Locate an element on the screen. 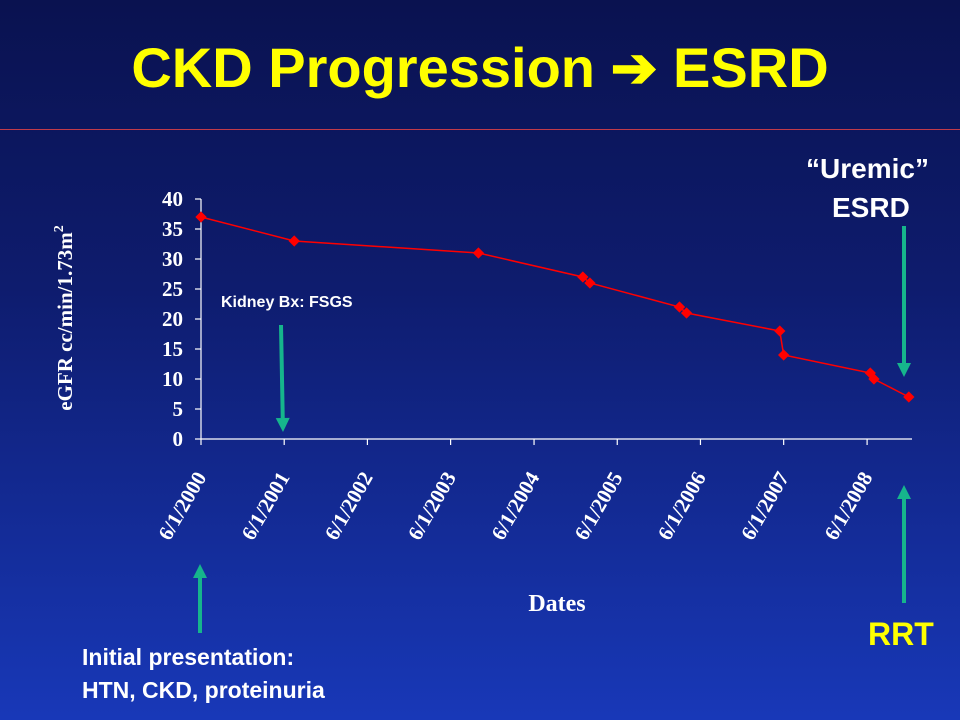 The width and height of the screenshot is (960, 720). y-tick-label: 0 is located at coordinates (178, 439).